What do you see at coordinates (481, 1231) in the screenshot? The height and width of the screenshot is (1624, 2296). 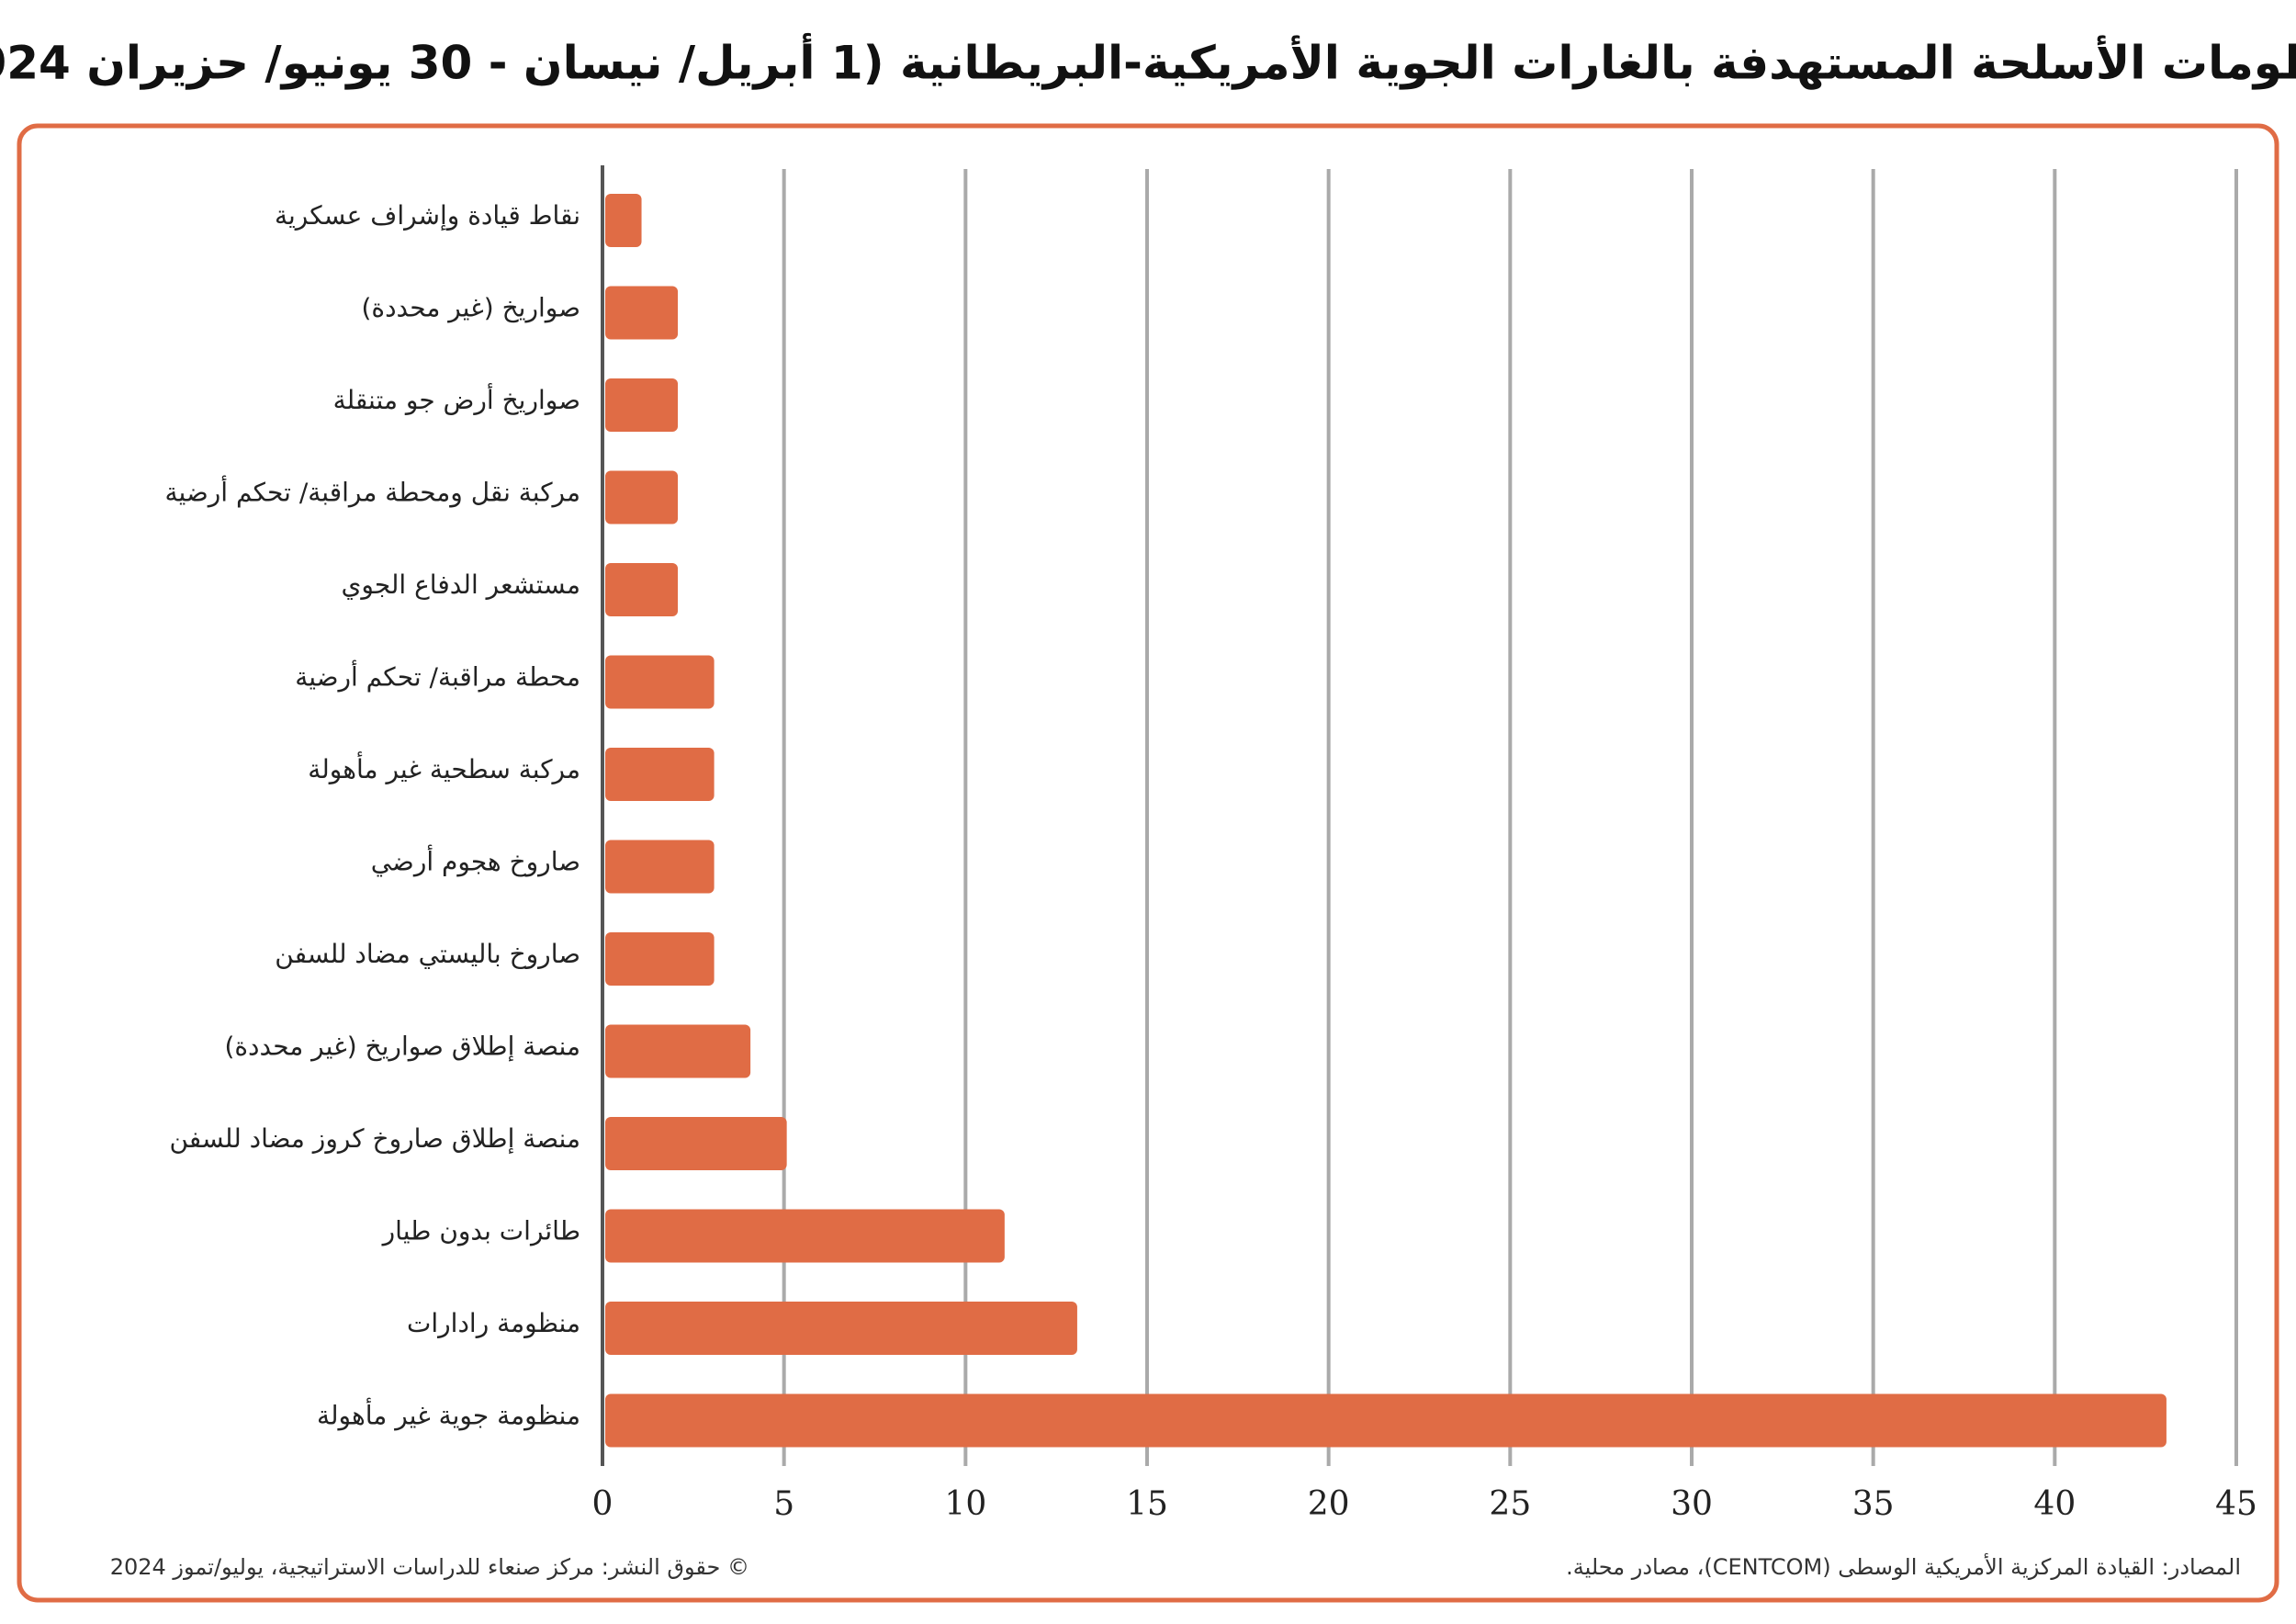 I see `y-tick-label: طائرات بدون طيار` at bounding box center [481, 1231].